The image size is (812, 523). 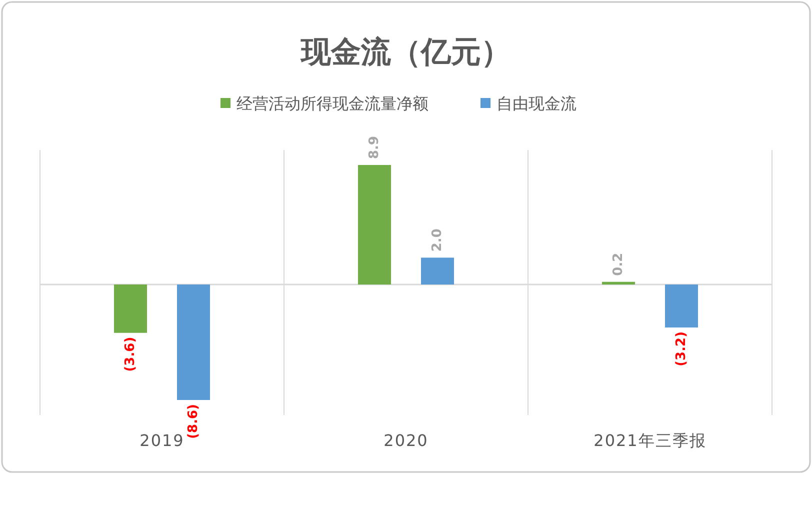 What do you see at coordinates (406, 440) in the screenshot?
I see `x-tick-label: 2020` at bounding box center [406, 440].